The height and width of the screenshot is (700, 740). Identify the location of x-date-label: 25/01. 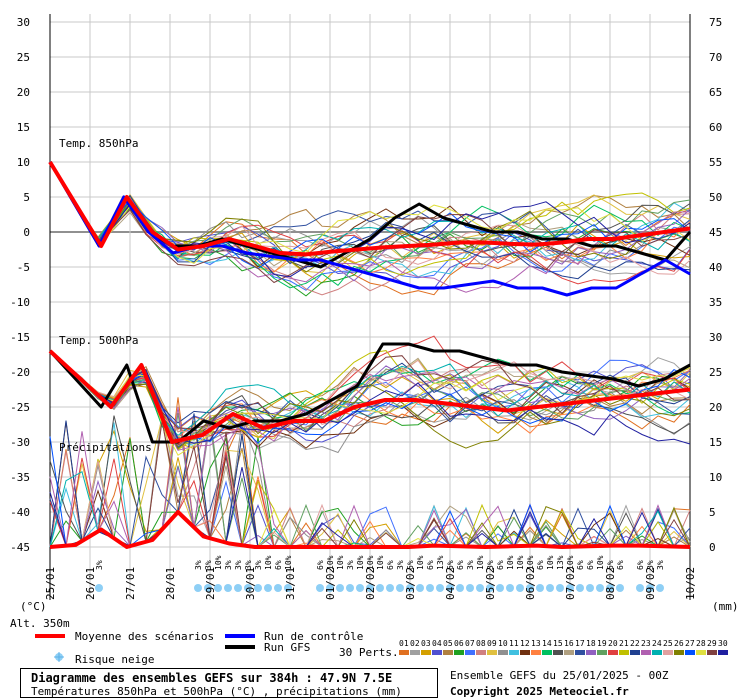
(50, 583).